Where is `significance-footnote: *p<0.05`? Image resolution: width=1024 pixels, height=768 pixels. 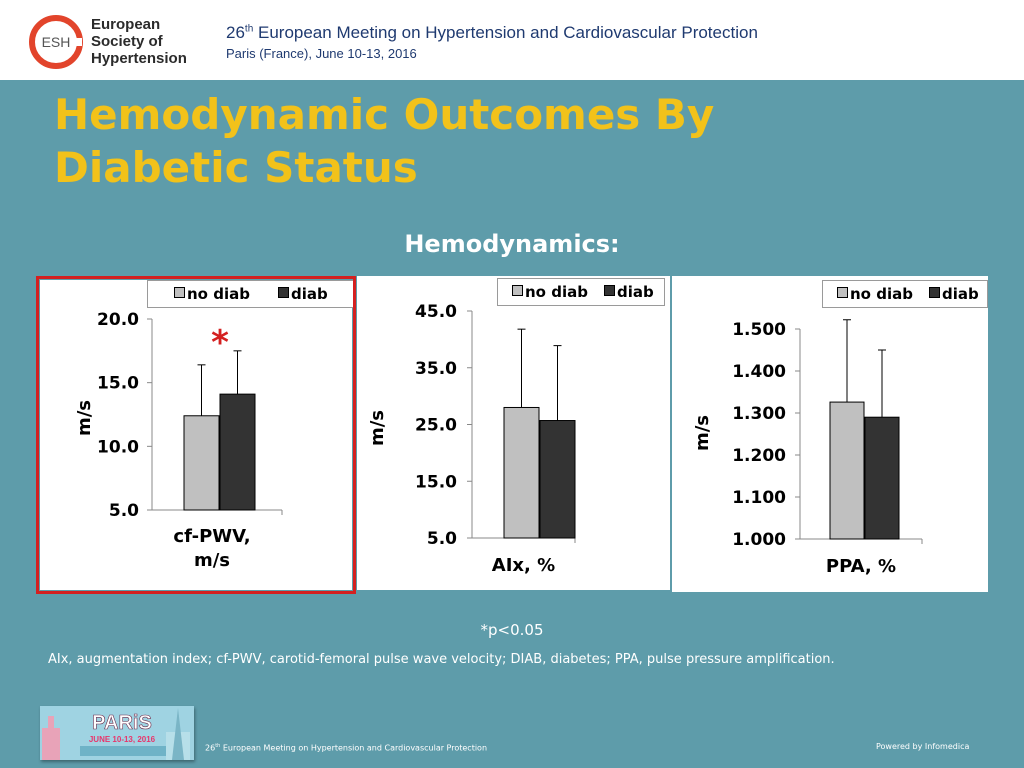 significance-footnote: *p<0.05 is located at coordinates (512, 630).